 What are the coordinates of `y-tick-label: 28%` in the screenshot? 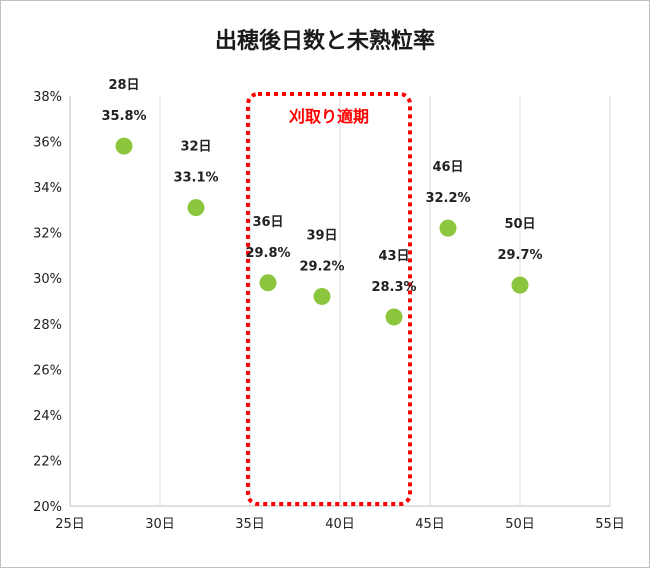 It's located at (47, 325).